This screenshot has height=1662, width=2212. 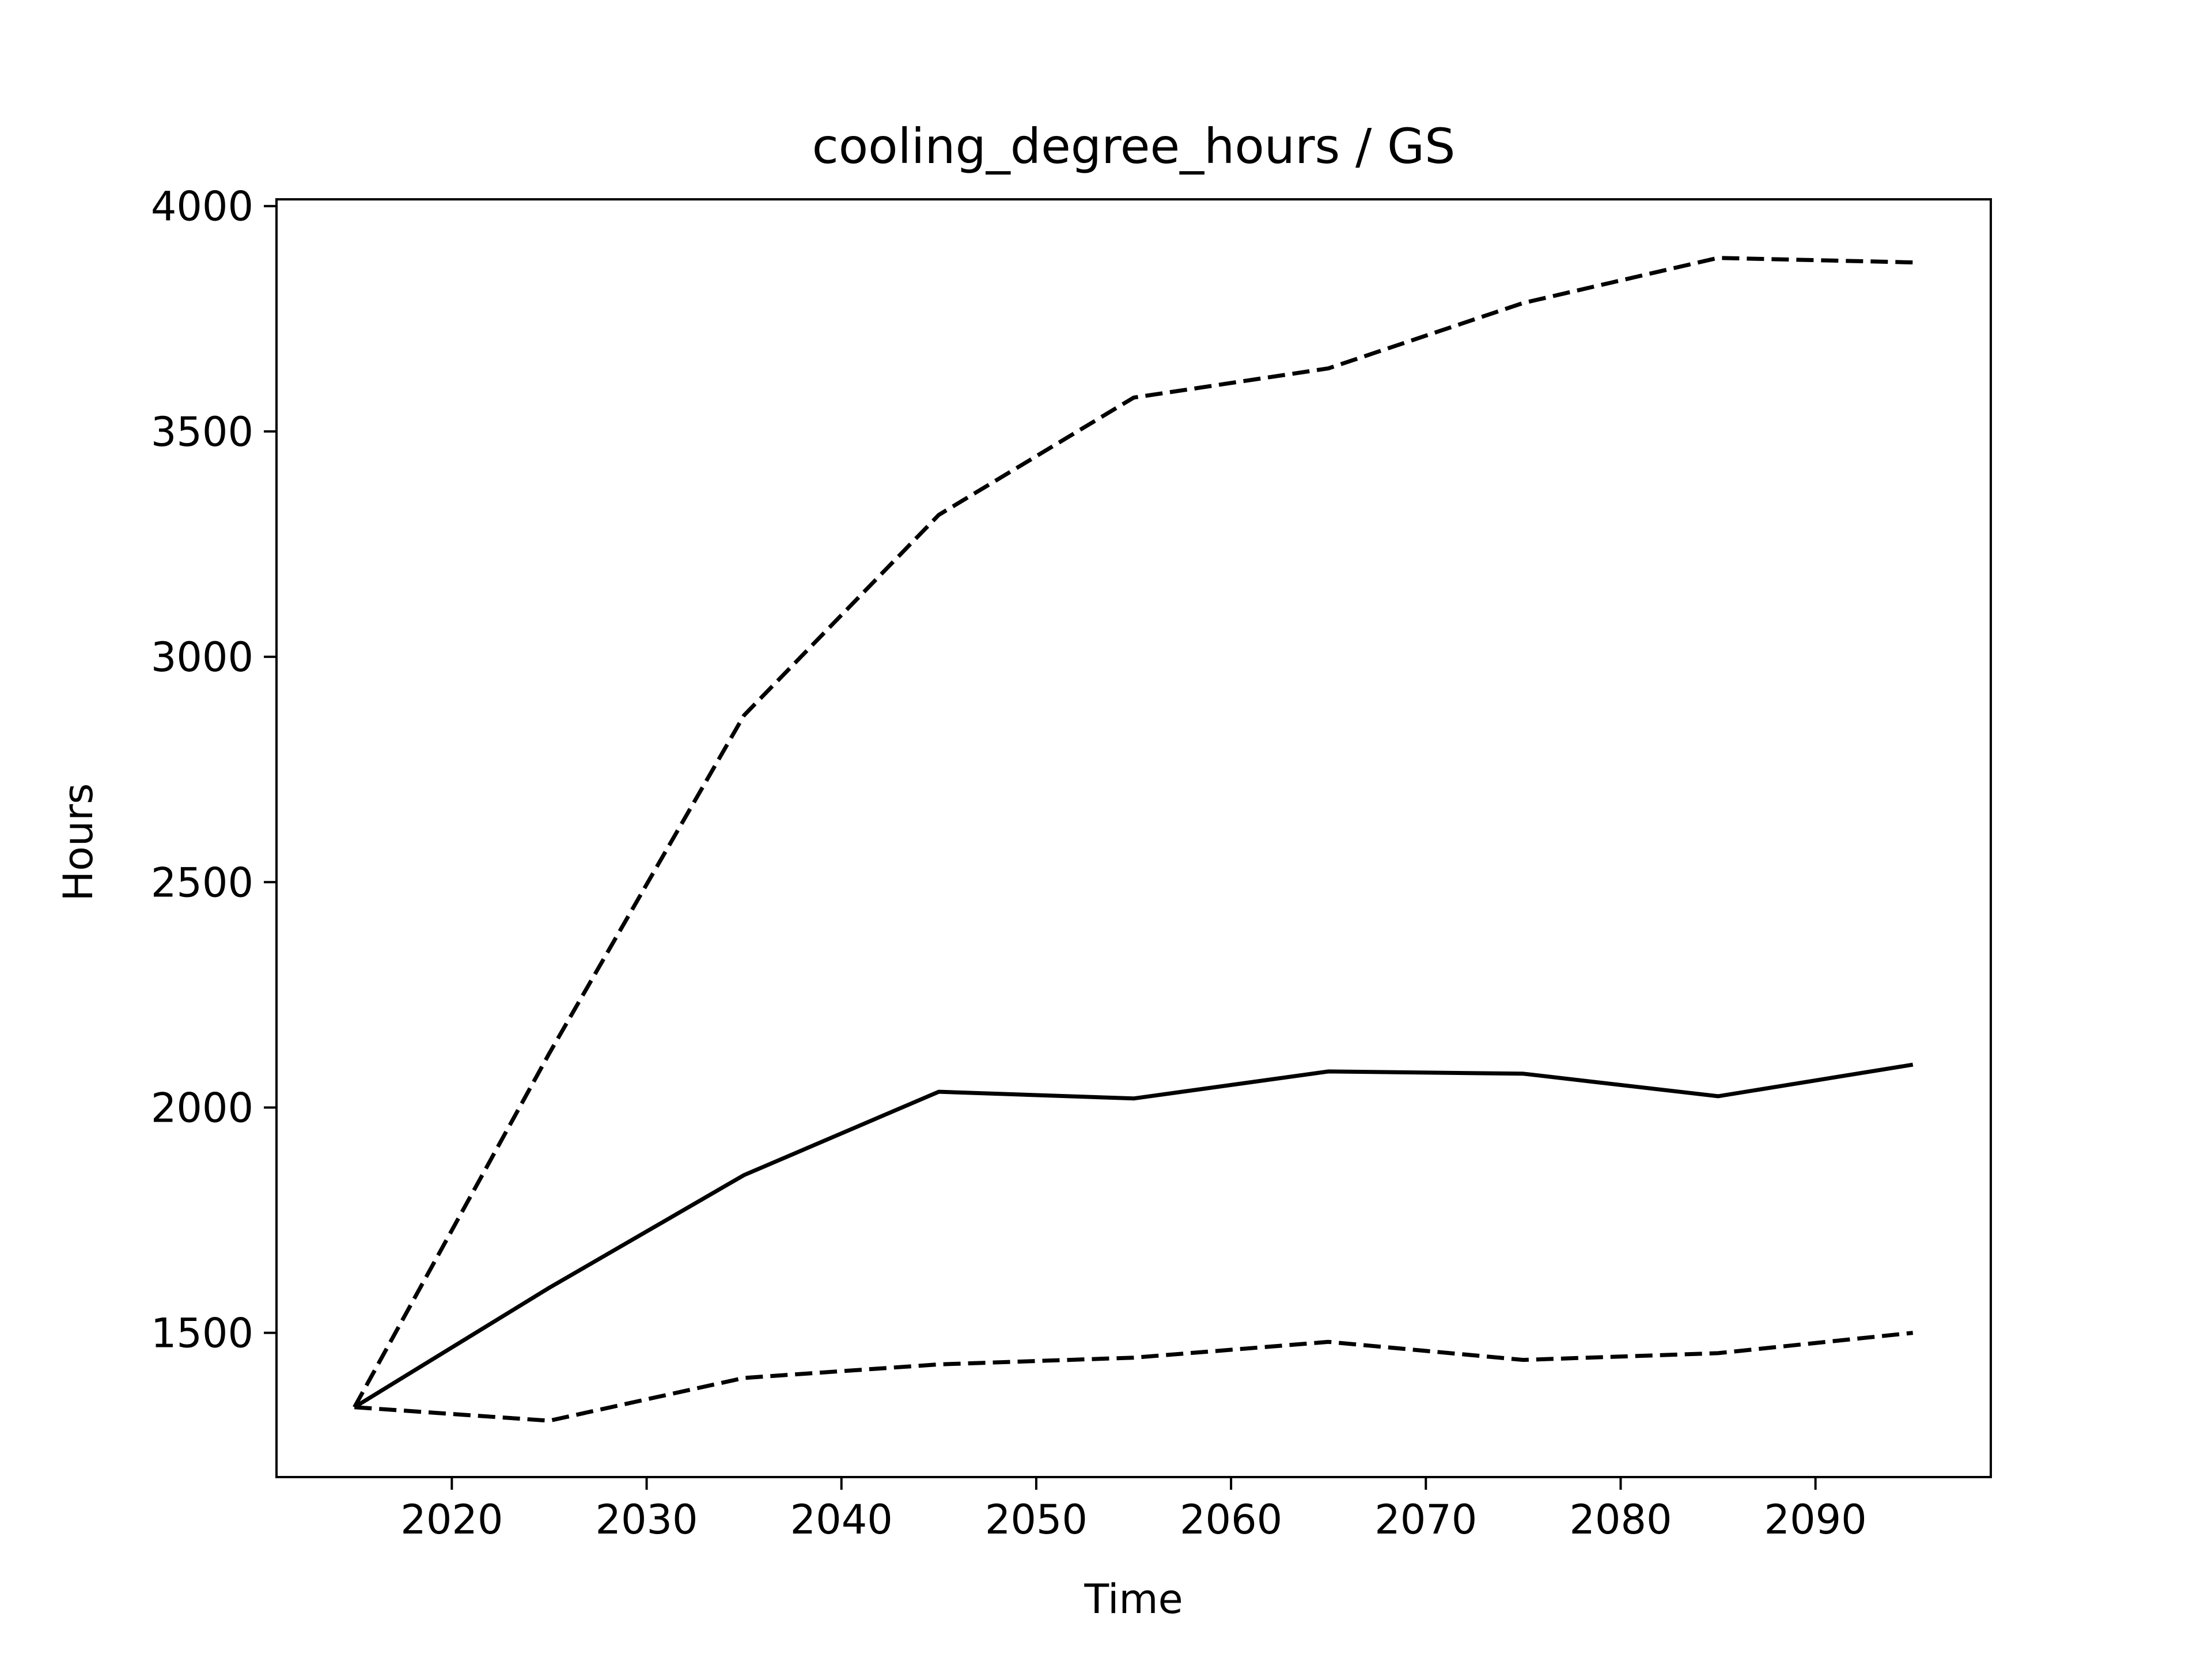 What do you see at coordinates (202, 432) in the screenshot?
I see `y-tick-label: 3500` at bounding box center [202, 432].